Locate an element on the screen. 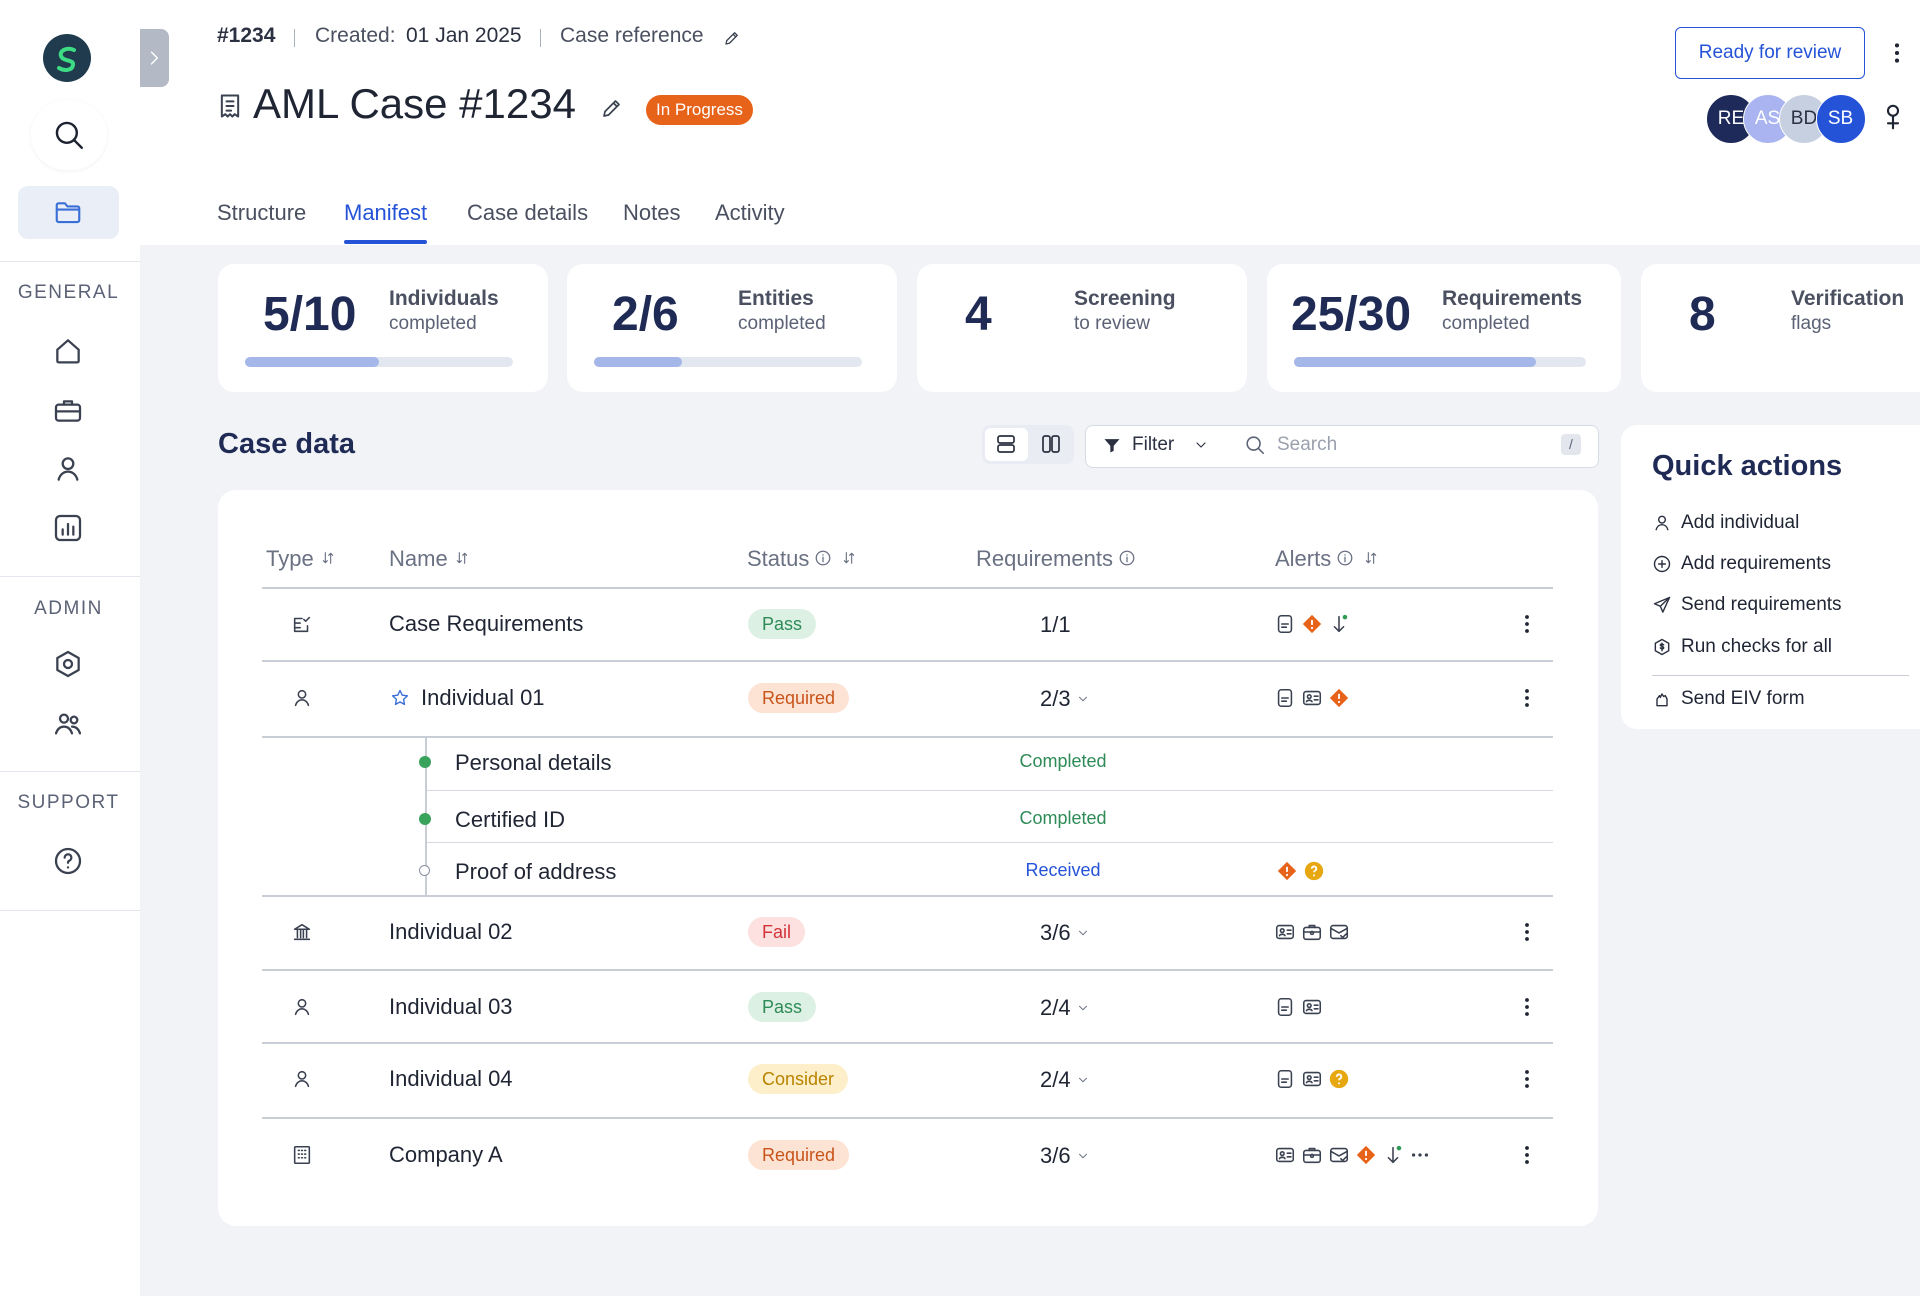 Image resolution: width=1920 pixels, height=1296 pixels. quick-action: Add requirements is located at coordinates (1756, 563).